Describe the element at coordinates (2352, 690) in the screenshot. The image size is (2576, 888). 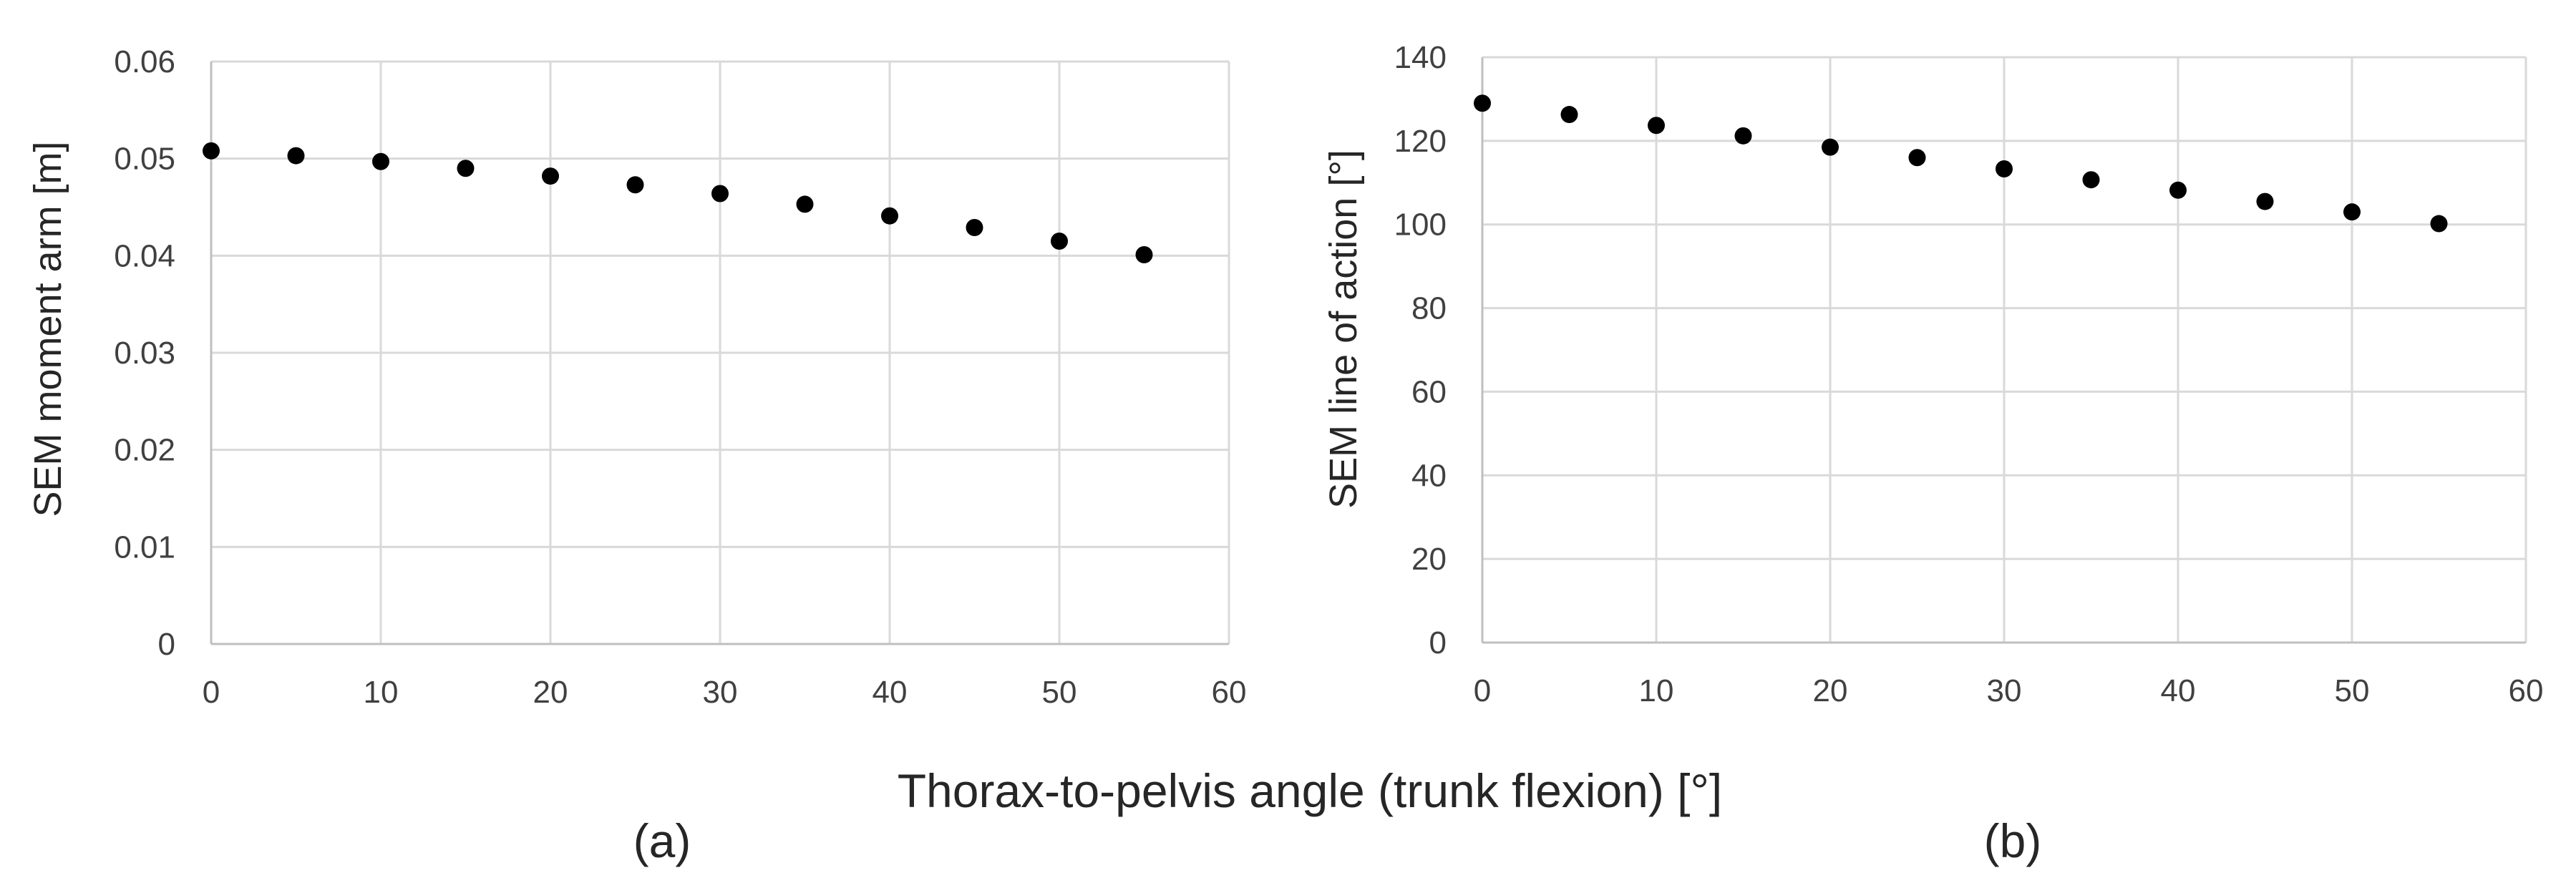
I see `chart-b-xtick-label: 50` at that location.